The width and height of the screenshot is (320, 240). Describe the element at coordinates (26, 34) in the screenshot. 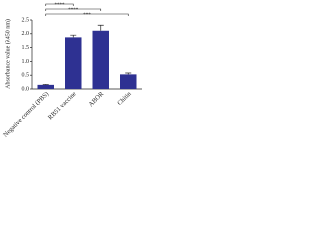

I see `y-tick-label: 2.0` at that location.